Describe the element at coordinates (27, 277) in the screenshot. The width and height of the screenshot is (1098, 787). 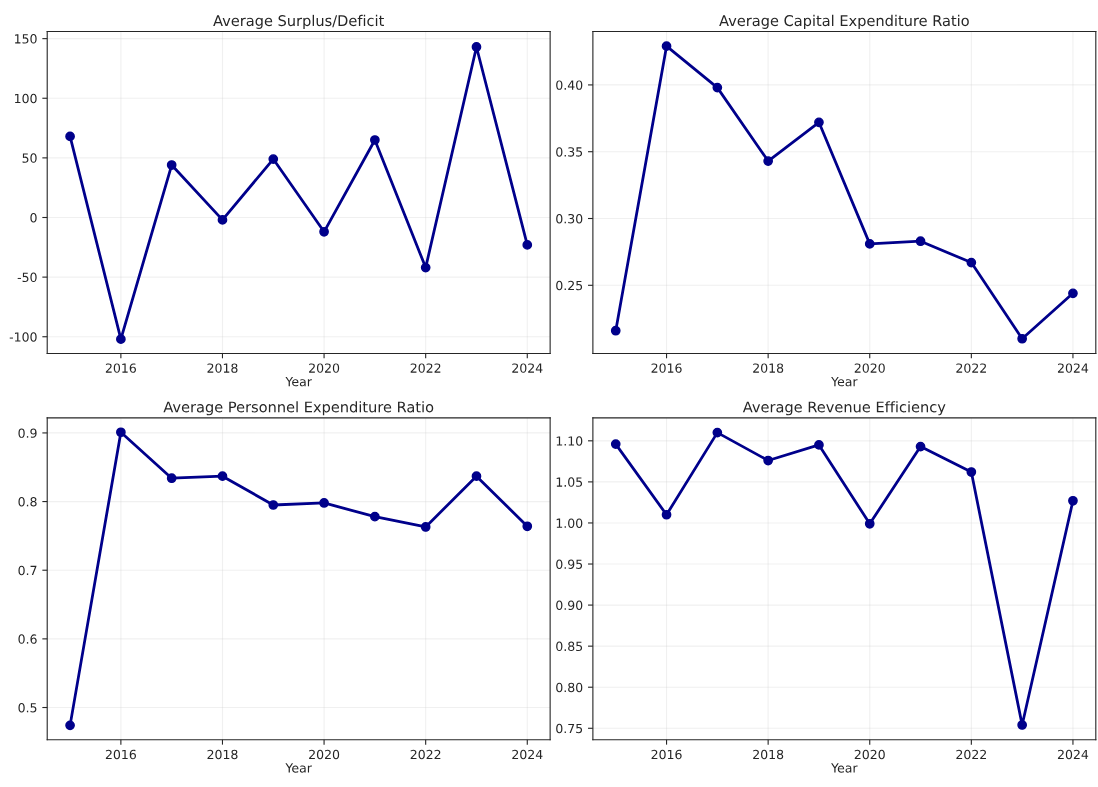
I see `y-tick-label: -50` at that location.